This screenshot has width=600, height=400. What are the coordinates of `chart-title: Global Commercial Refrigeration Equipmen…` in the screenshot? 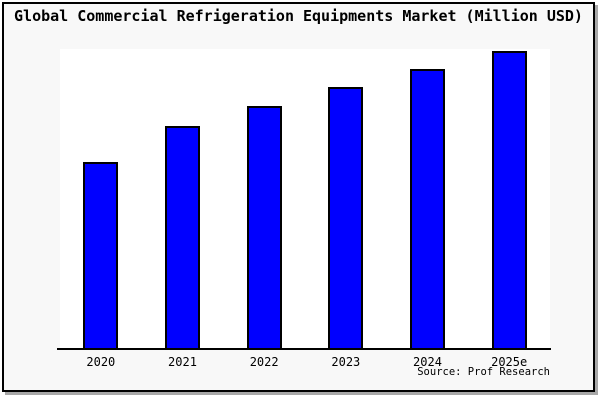 It's located at (298, 16).